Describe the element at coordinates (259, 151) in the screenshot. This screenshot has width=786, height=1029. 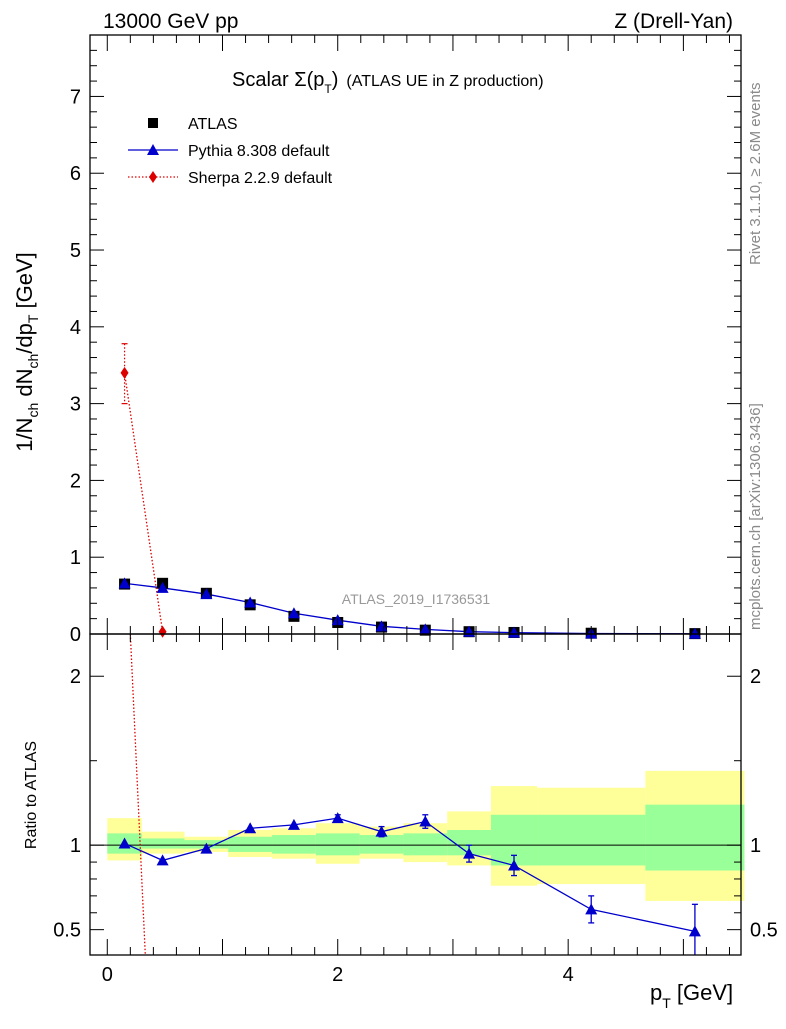
I see `legend-pythia-label: Pythia 8.308 default` at that location.